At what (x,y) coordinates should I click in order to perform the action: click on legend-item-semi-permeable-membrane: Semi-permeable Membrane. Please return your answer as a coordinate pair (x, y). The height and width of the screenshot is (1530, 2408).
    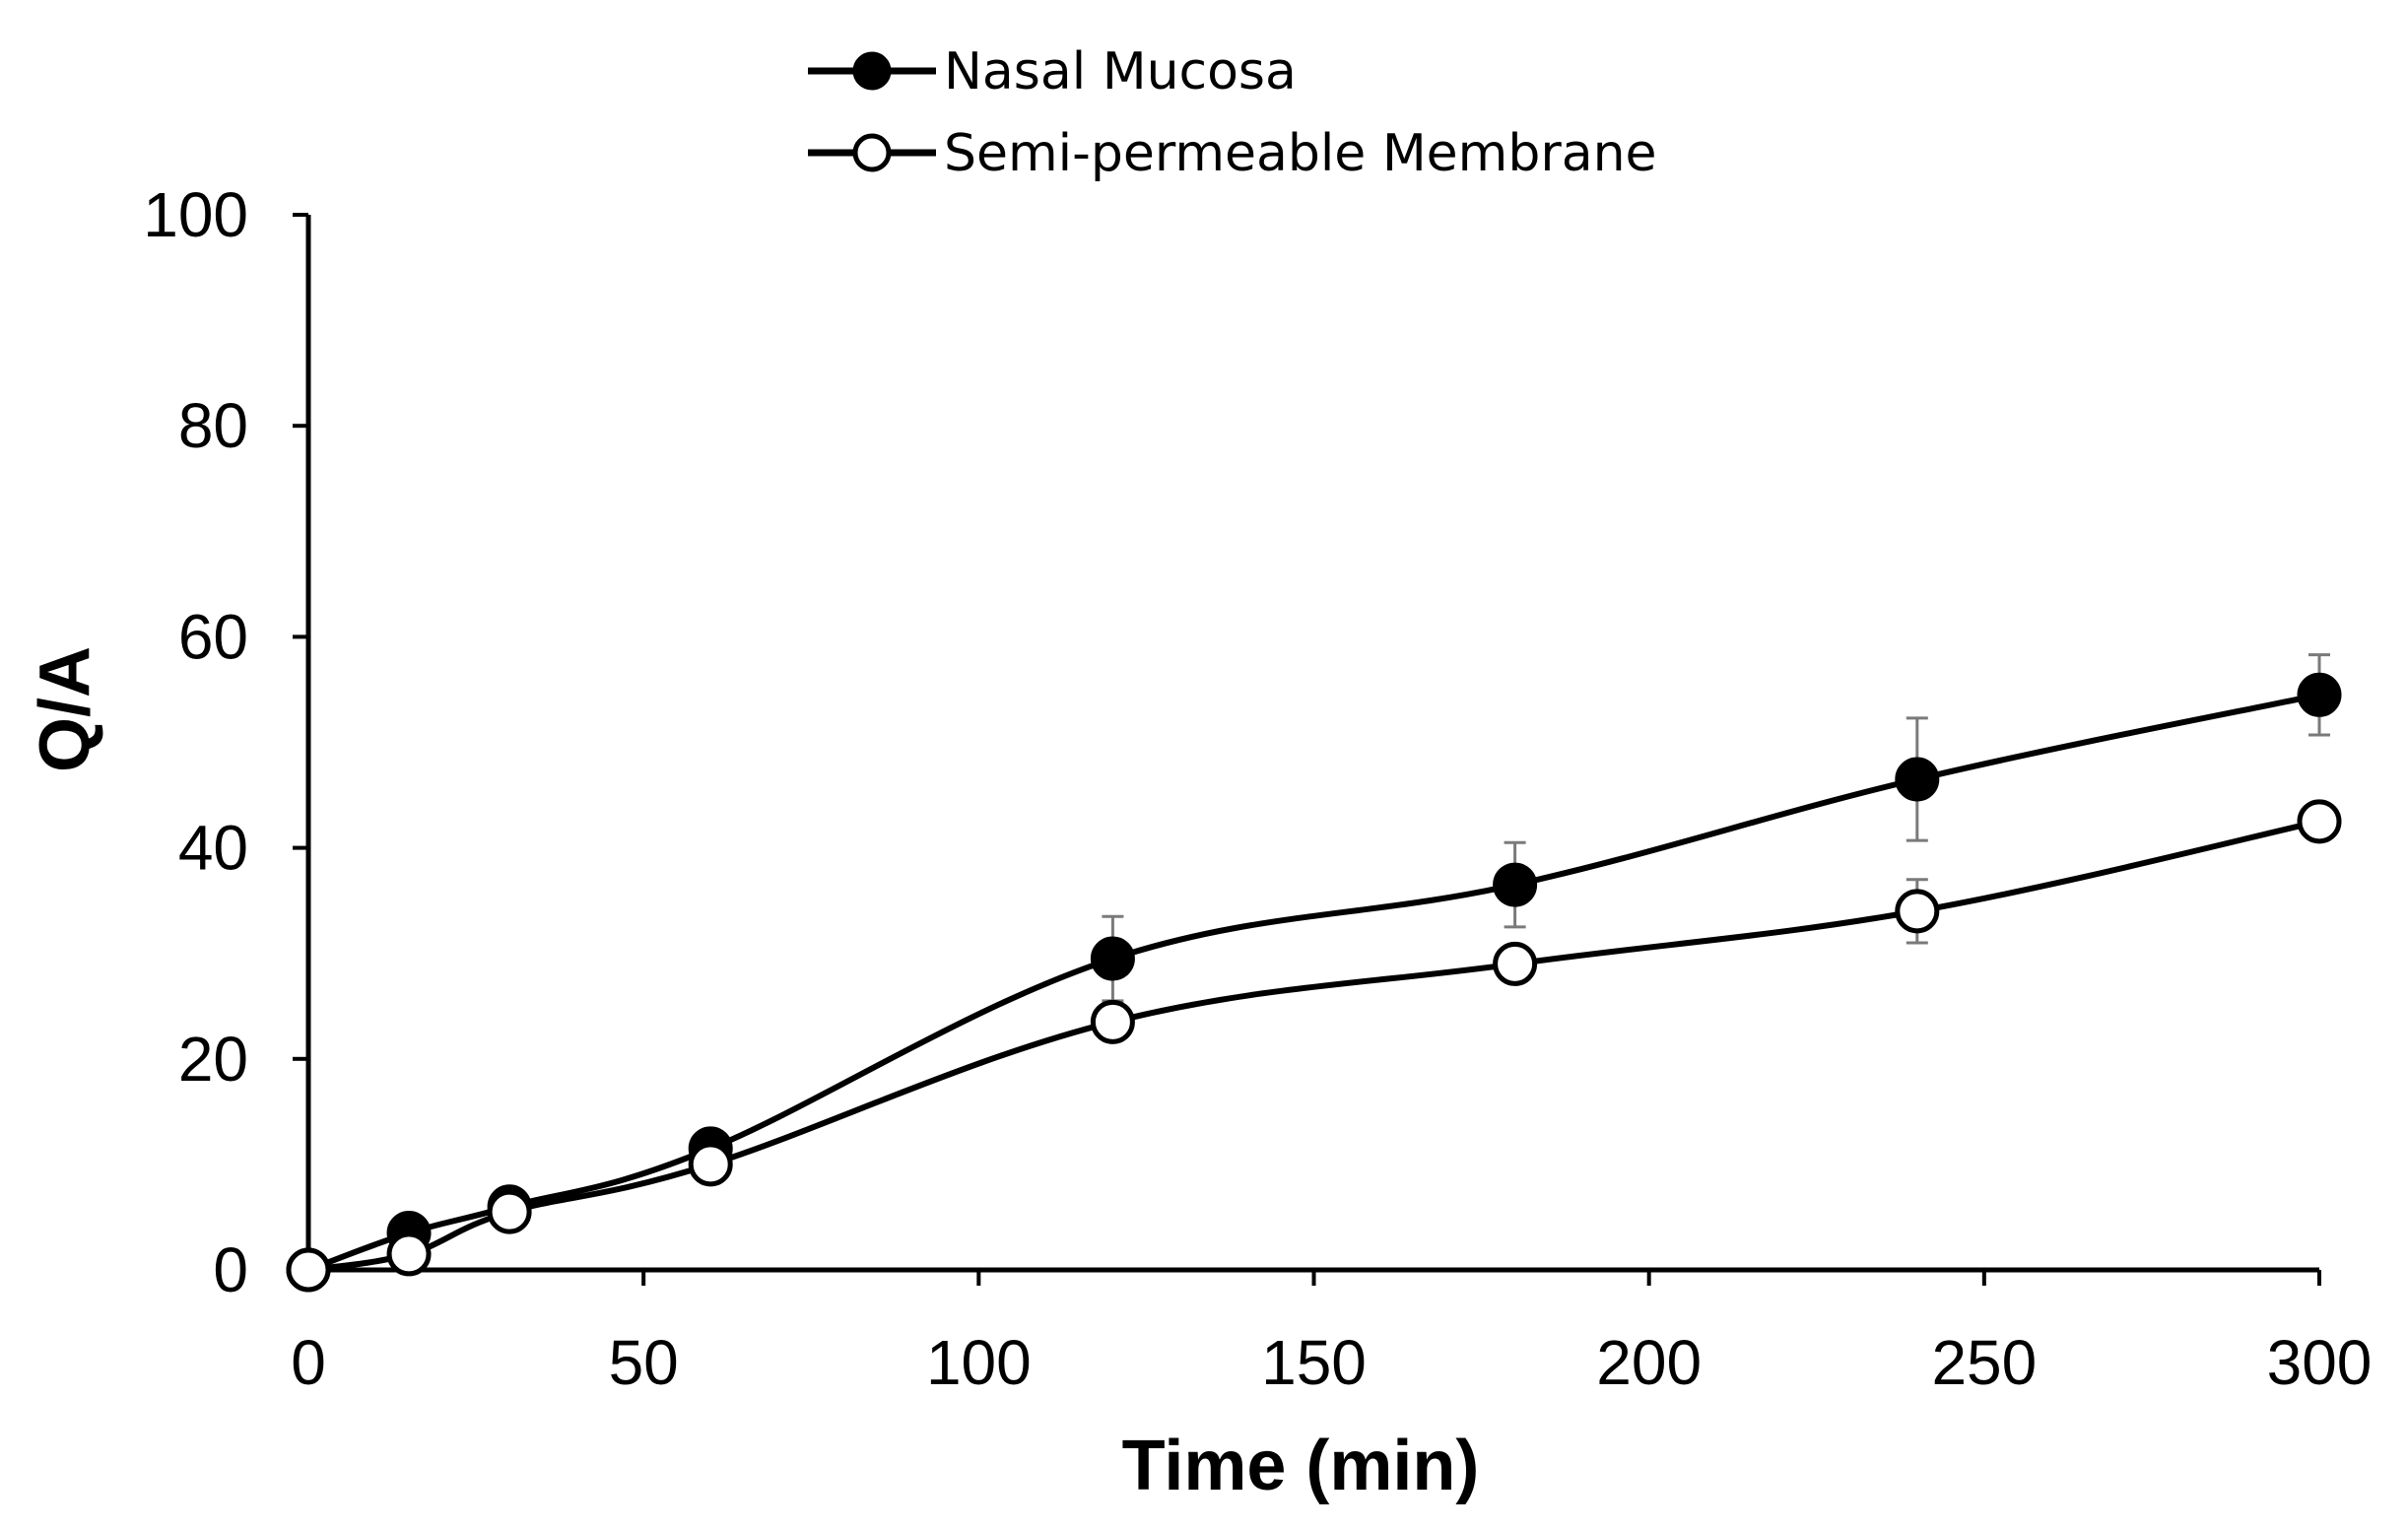
    Looking at the image, I should click on (1232, 153).